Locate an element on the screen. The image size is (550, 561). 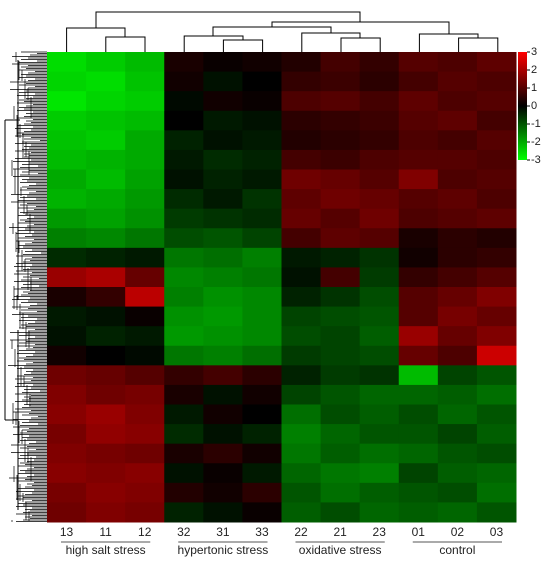
row-dendrogram-root is located at coordinates (12, 285).